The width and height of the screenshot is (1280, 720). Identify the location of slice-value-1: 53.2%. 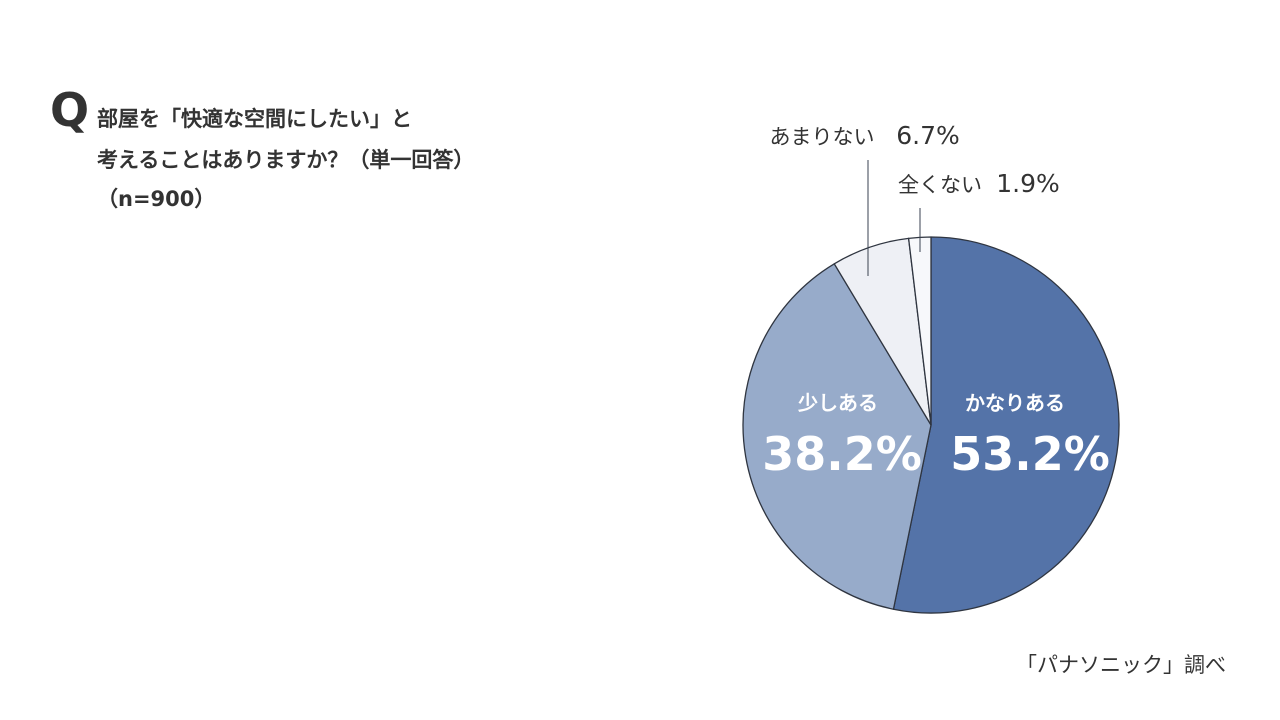
(1030, 454).